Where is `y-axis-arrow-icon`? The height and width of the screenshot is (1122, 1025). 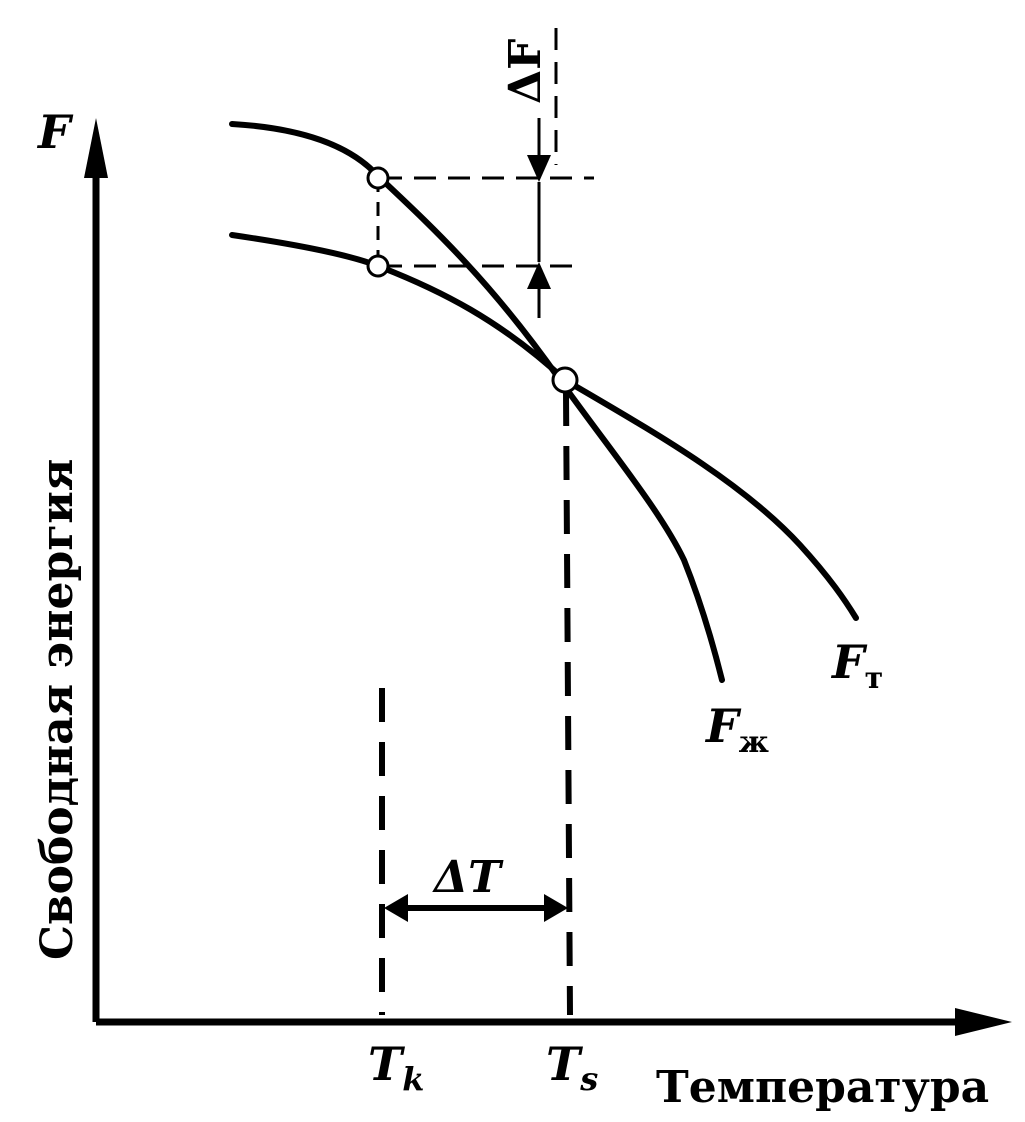
y-axis-arrow-icon is located at coordinates (96, 148).